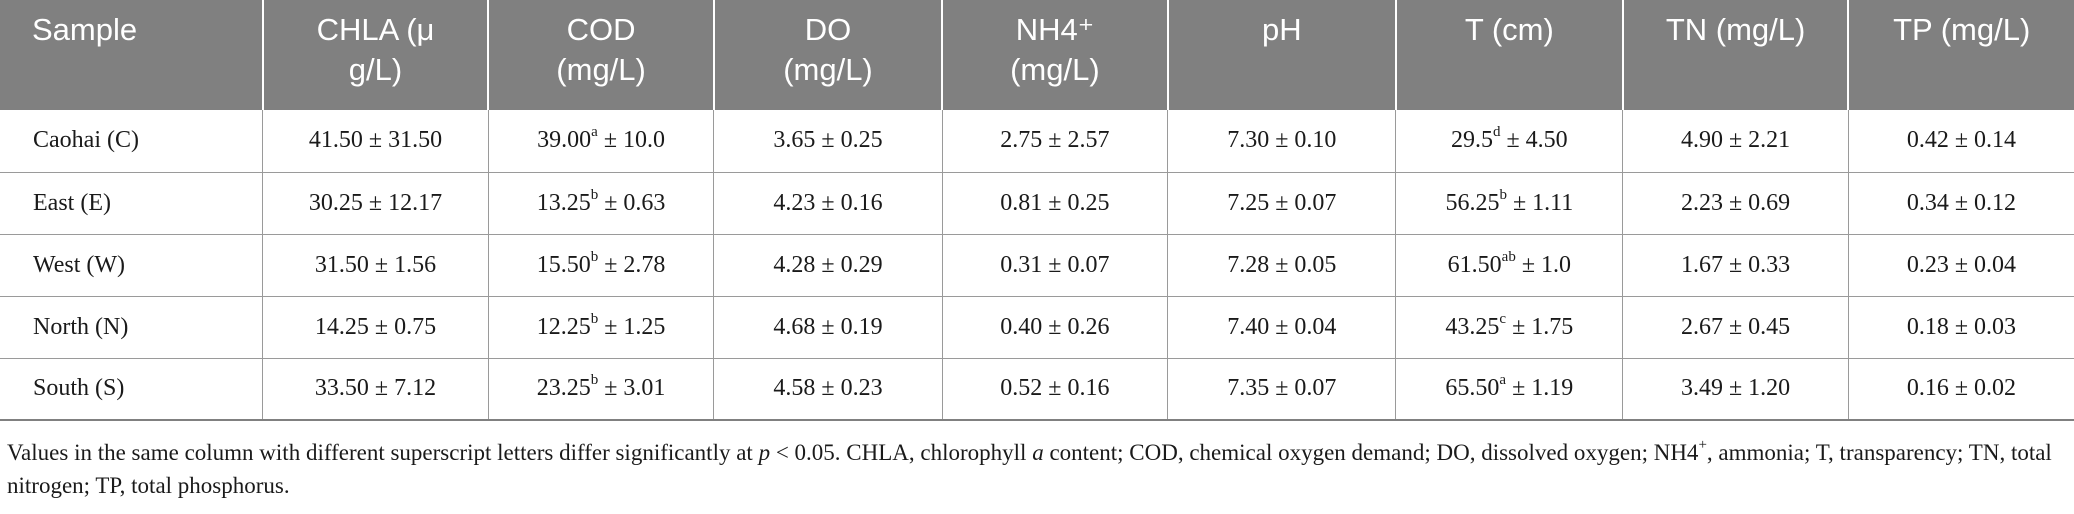 This screenshot has width=2074, height=514. What do you see at coordinates (601, 141) in the screenshot?
I see `cell-cod: 39.00a ± 10.0` at bounding box center [601, 141].